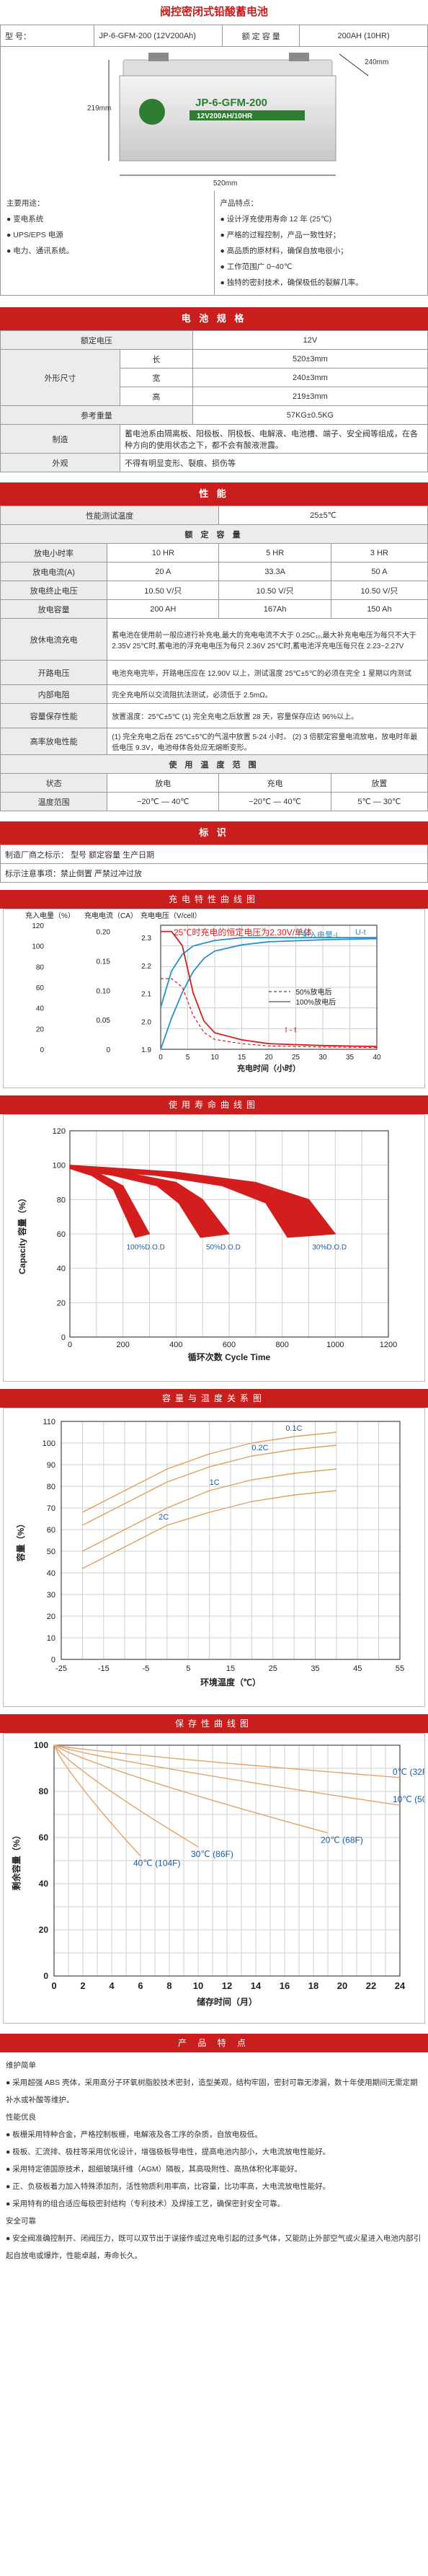 The height and width of the screenshot is (2576, 428). What do you see at coordinates (261, 36) in the screenshot?
I see `capacity-label: 额 定 容 量` at bounding box center [261, 36].